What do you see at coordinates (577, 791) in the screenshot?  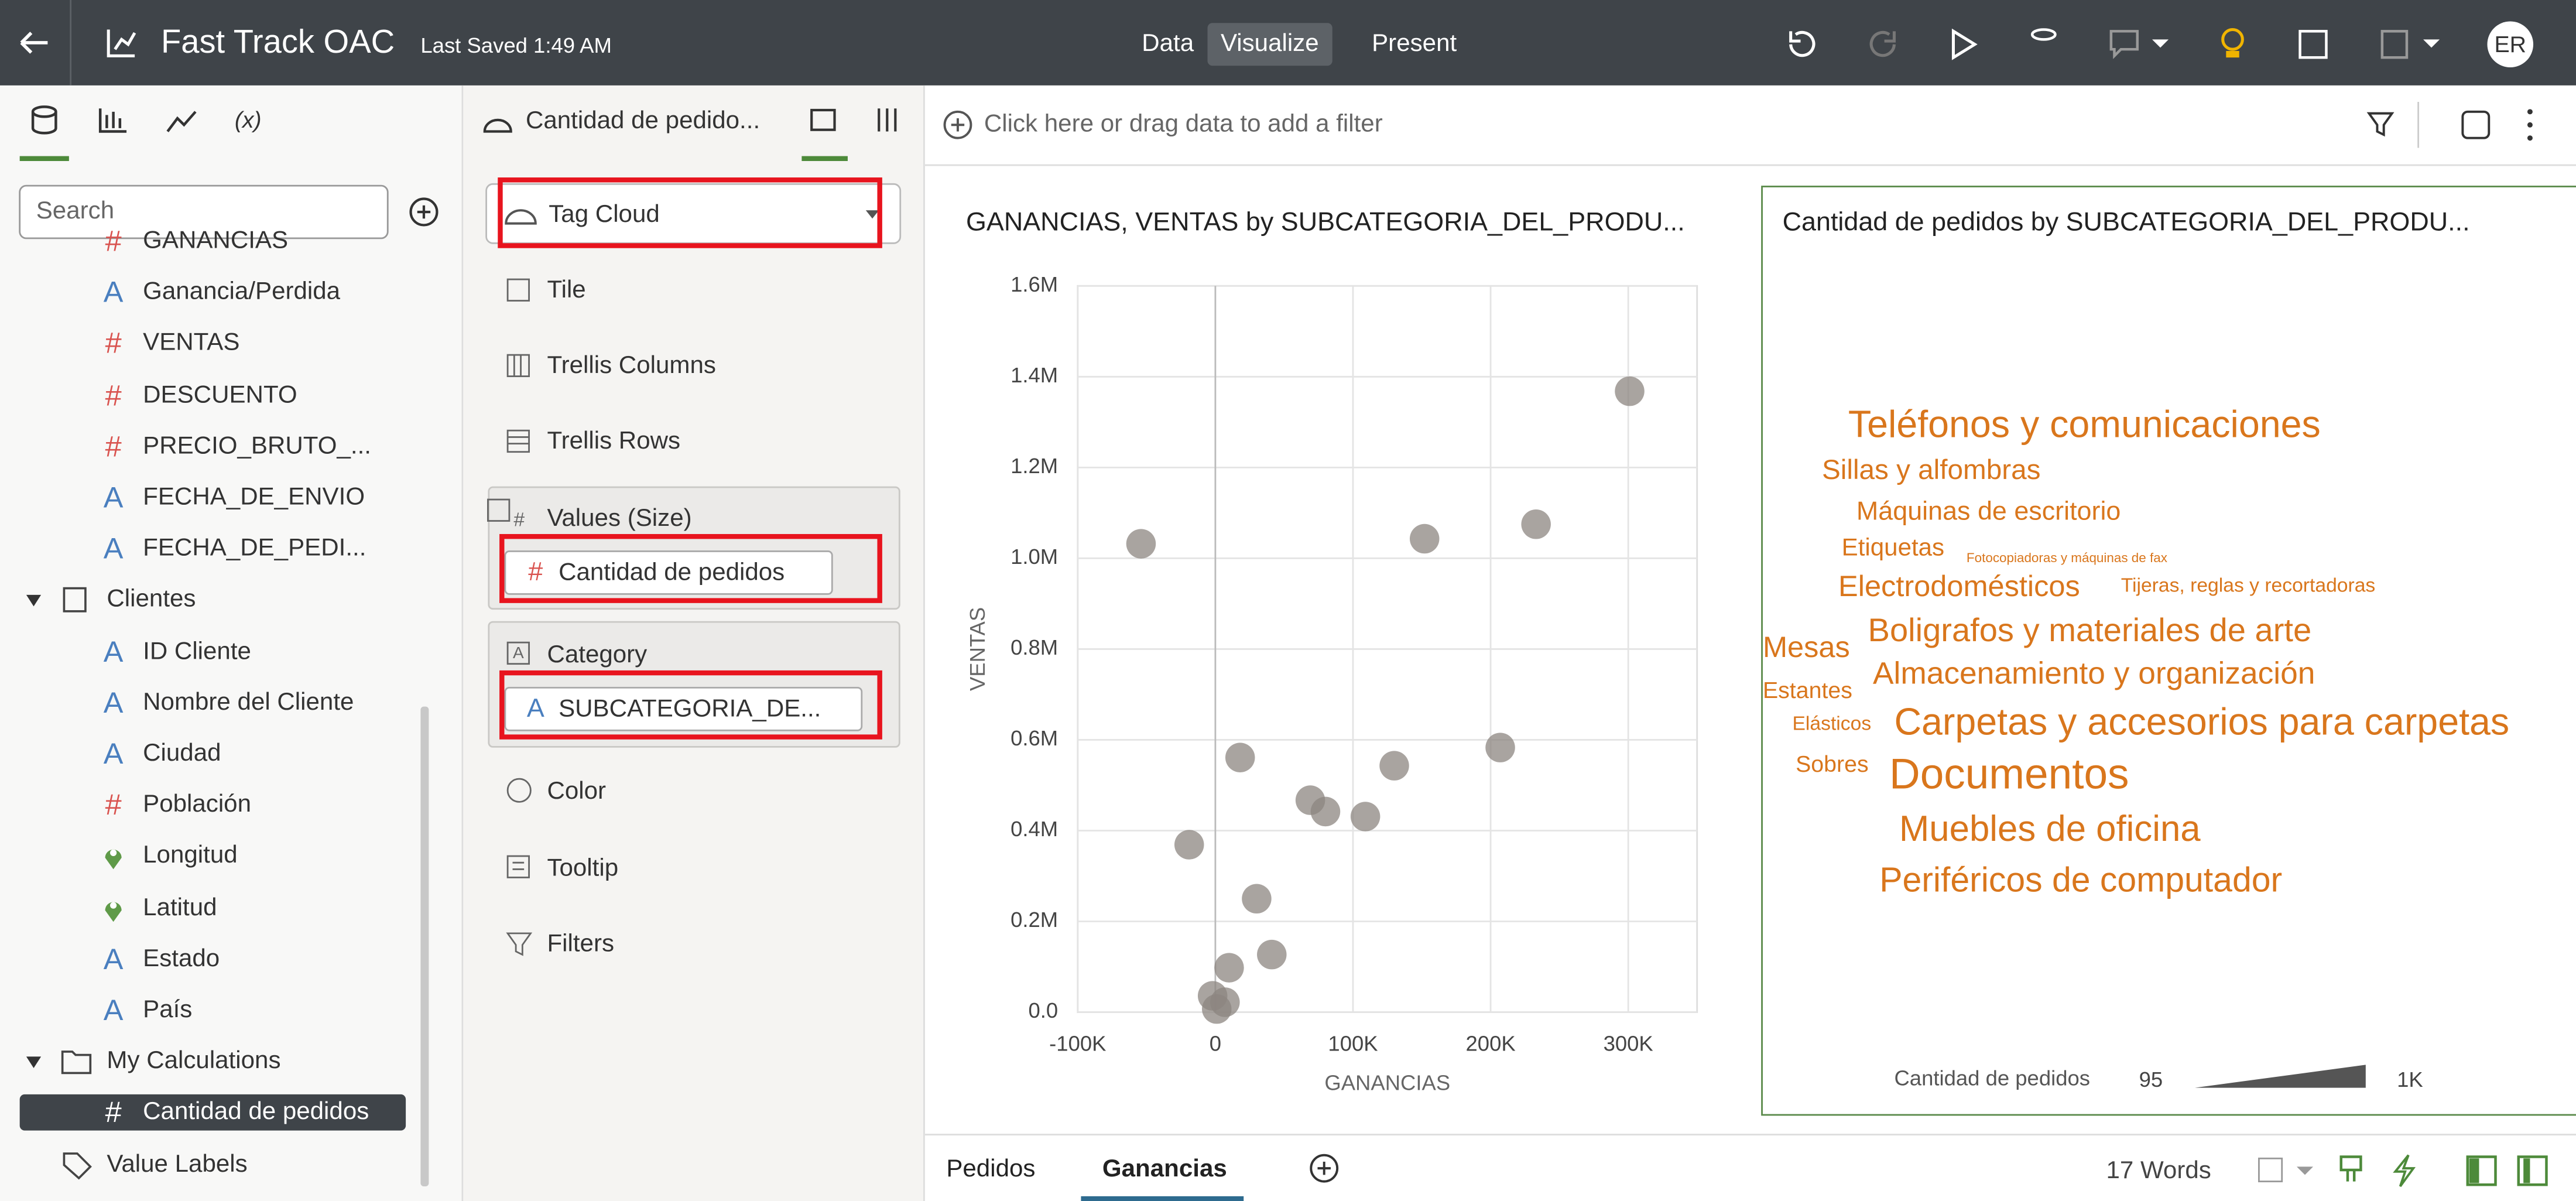 I see `color-drop: Color` at bounding box center [577, 791].